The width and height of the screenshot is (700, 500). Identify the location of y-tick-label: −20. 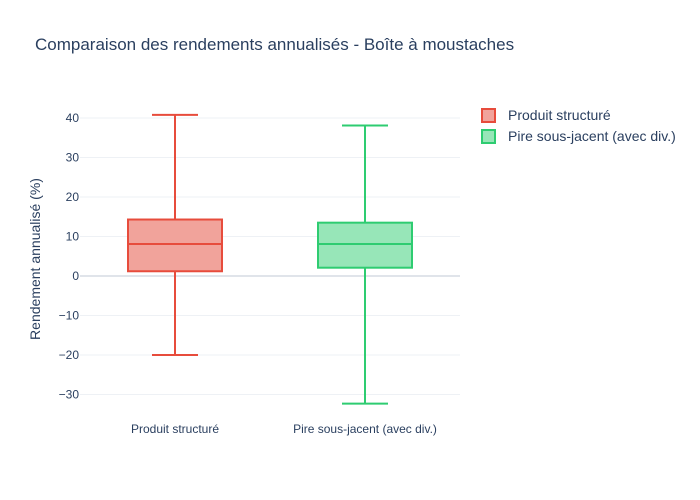
(69, 355).